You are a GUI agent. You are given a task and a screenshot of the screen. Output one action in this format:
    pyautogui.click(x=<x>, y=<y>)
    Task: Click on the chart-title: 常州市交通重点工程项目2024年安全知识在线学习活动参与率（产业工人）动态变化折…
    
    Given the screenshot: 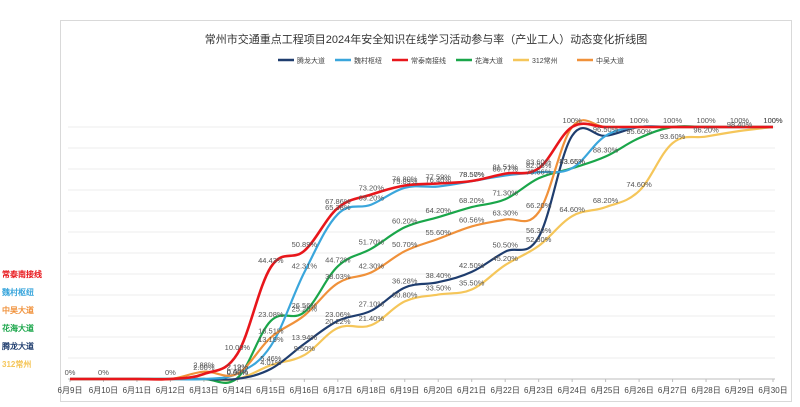 What is the action you would take?
    pyautogui.click(x=426, y=39)
    